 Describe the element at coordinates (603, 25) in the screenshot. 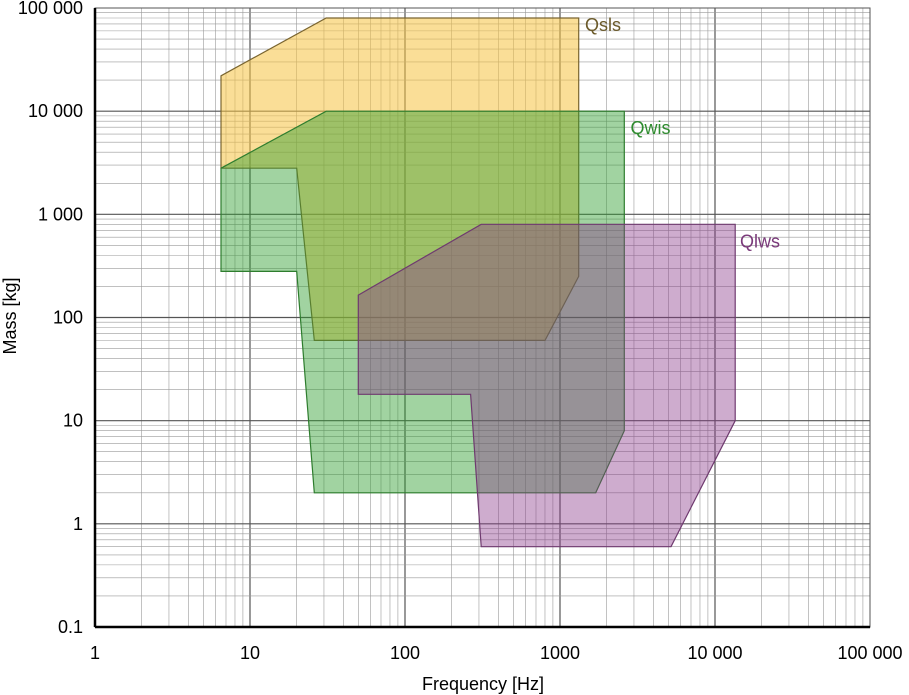

I see `series-label-qsls: Qsls` at that location.